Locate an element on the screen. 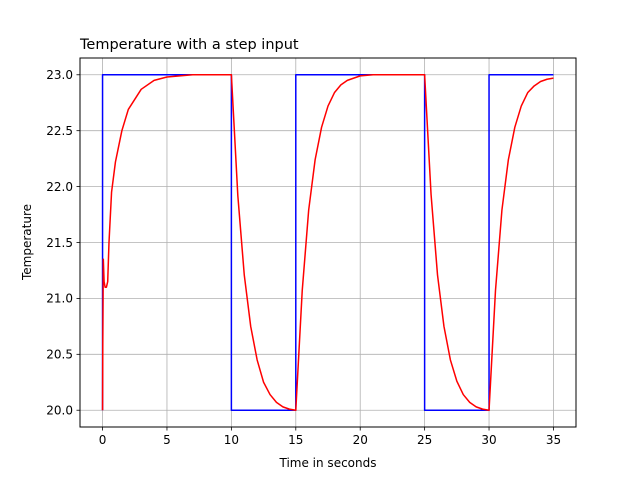 The height and width of the screenshot is (480, 640). x-tick-label: 0 is located at coordinates (103, 440).